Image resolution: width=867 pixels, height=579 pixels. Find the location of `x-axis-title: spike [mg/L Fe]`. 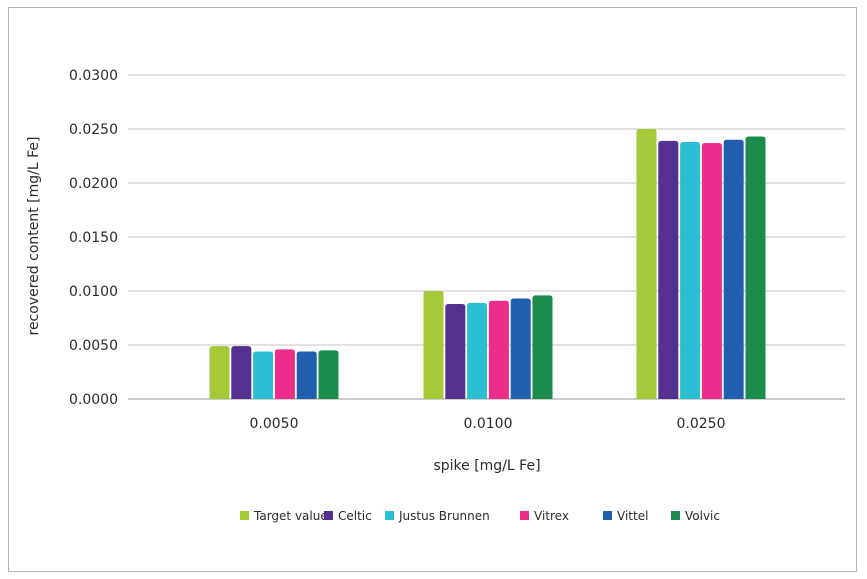

x-axis-title: spike [mg/L Fe] is located at coordinates (486, 466).